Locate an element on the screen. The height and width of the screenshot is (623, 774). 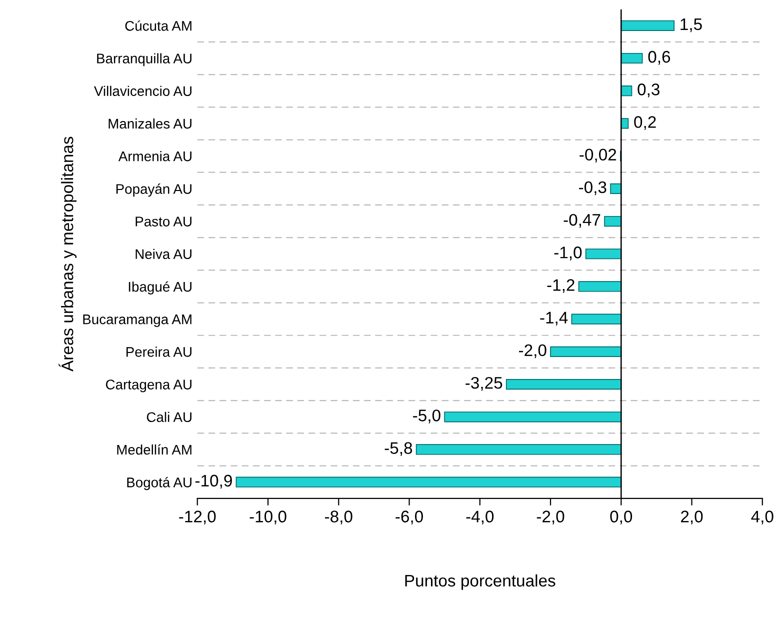
x-tick-label: 0,0 is located at coordinates (621, 517).